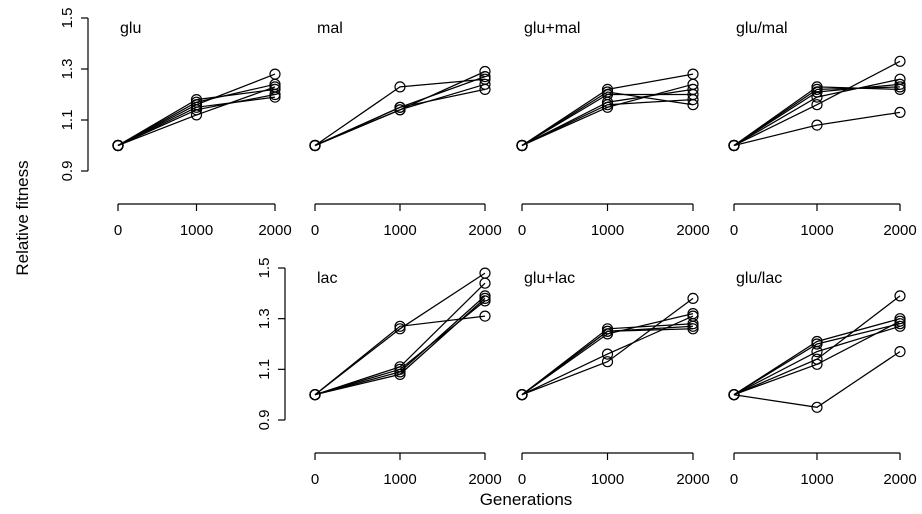 Image resolution: width=922 pixels, height=514 pixels. What do you see at coordinates (67, 171) in the screenshot?
I see `y-tick-label: 0.9` at bounding box center [67, 171].